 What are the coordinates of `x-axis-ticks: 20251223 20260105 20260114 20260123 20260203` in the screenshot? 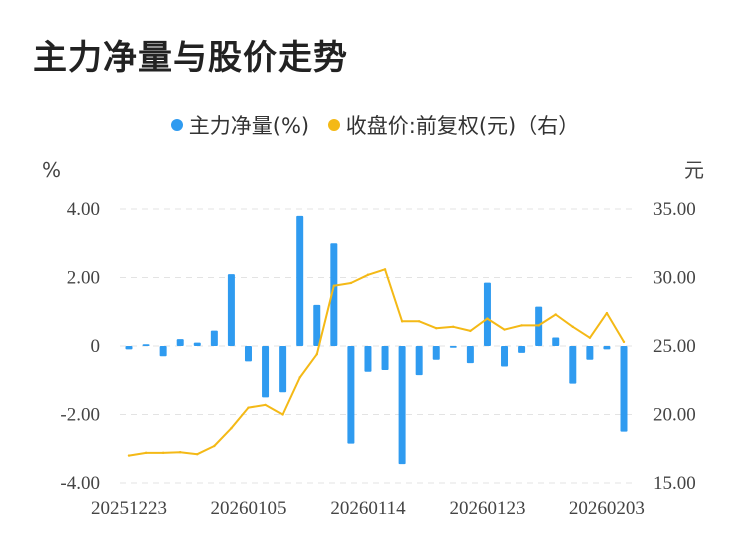 It's located at (368, 508).